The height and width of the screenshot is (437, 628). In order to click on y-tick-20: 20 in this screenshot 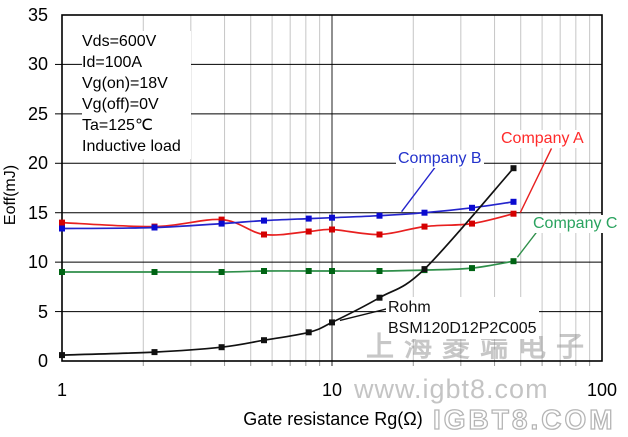, I will do `click(37, 163)`.